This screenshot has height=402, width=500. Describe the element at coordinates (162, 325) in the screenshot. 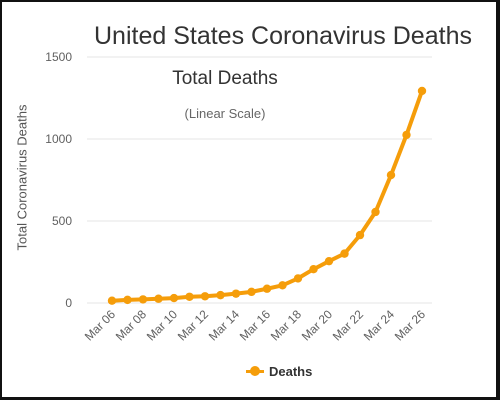

I see `x-tick-label: Mar 10` at that location.